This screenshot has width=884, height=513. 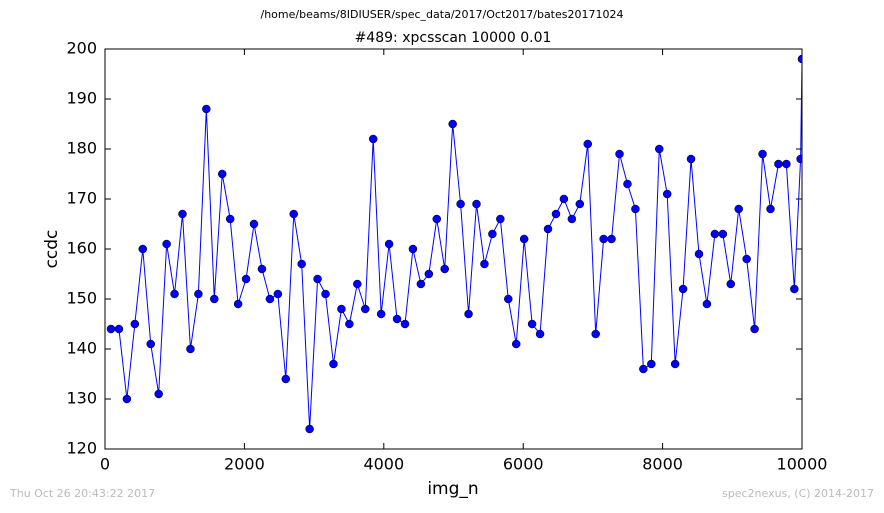 What do you see at coordinates (802, 464) in the screenshot?
I see `x-tick-label: 10000` at bounding box center [802, 464].